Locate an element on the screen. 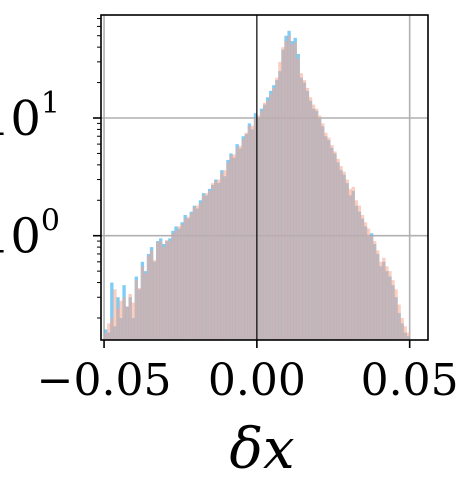 This screenshot has width=474, height=495. y-tick-exponent: 1 is located at coordinates (50, 103).